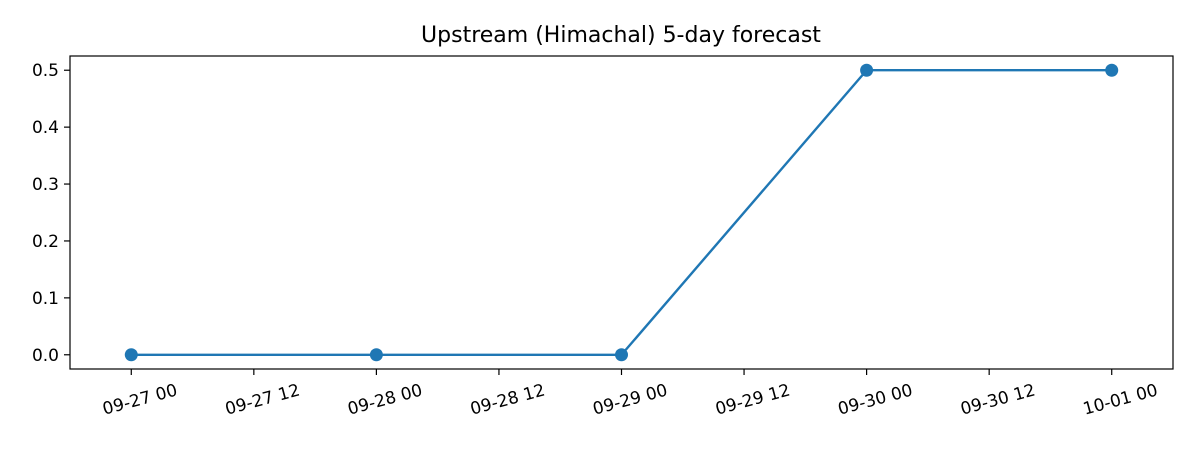 The height and width of the screenshot is (450, 1200). I want to click on y-tick-label: 0.0, so click(45, 356).